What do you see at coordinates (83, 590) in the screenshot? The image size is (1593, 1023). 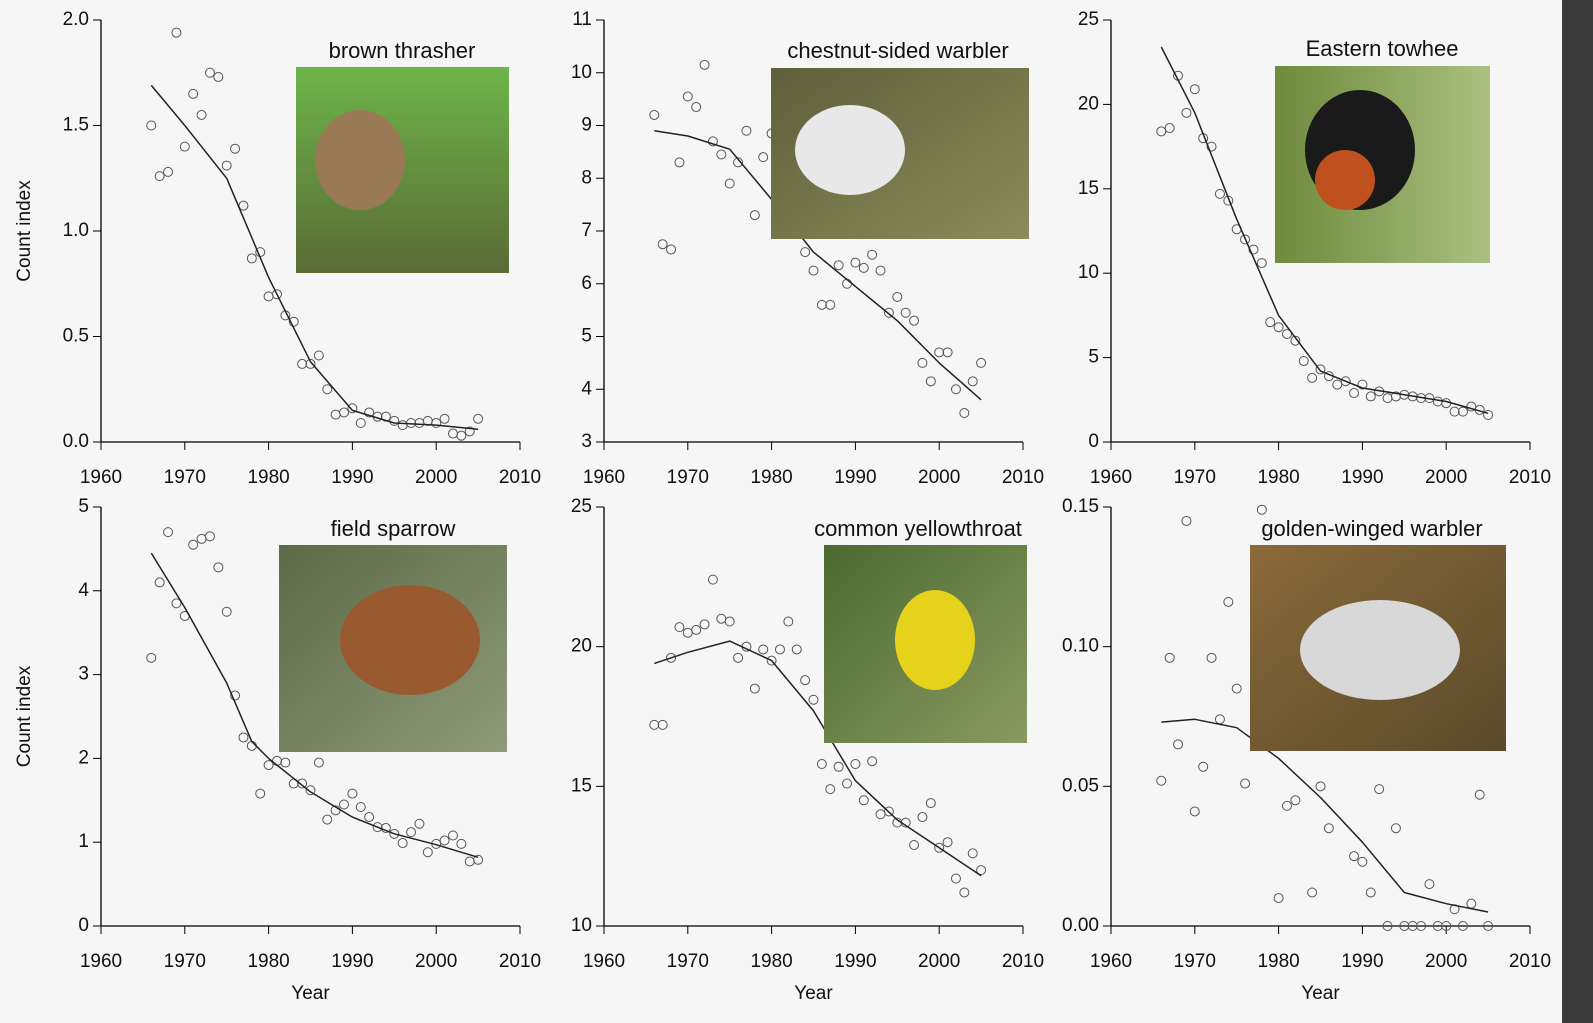 I see `y-tick-label: 4` at bounding box center [83, 590].